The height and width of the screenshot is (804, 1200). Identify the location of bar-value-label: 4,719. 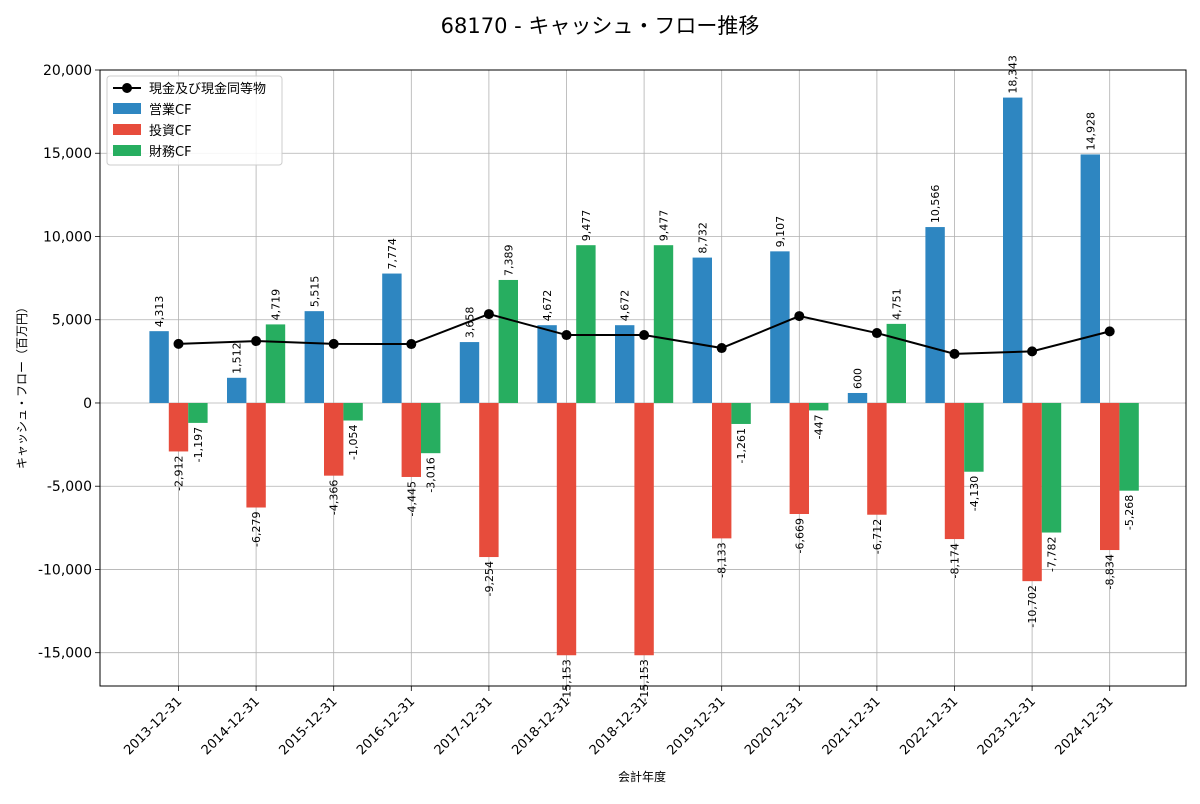
(276, 305).